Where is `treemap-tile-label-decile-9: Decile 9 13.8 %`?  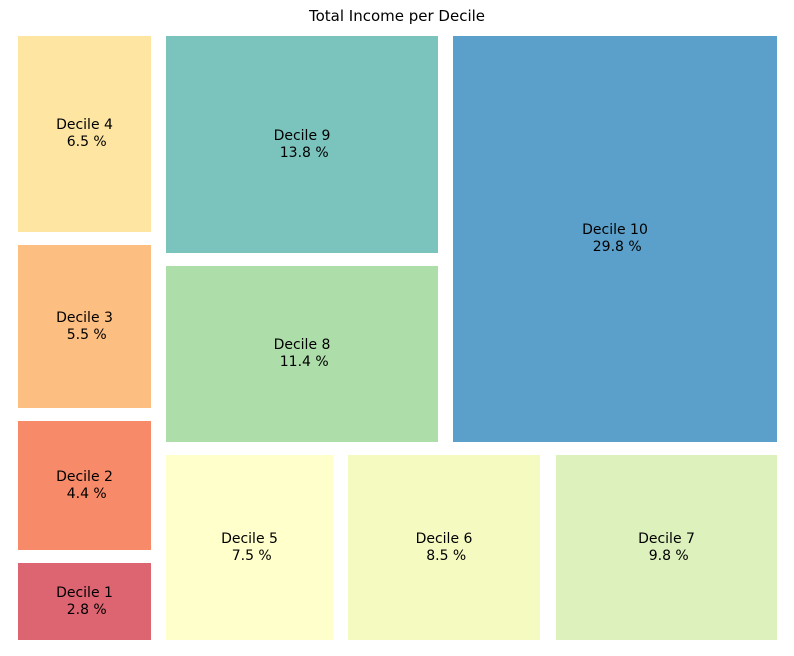 treemap-tile-label-decile-9: Decile 9 13.8 % is located at coordinates (302, 144).